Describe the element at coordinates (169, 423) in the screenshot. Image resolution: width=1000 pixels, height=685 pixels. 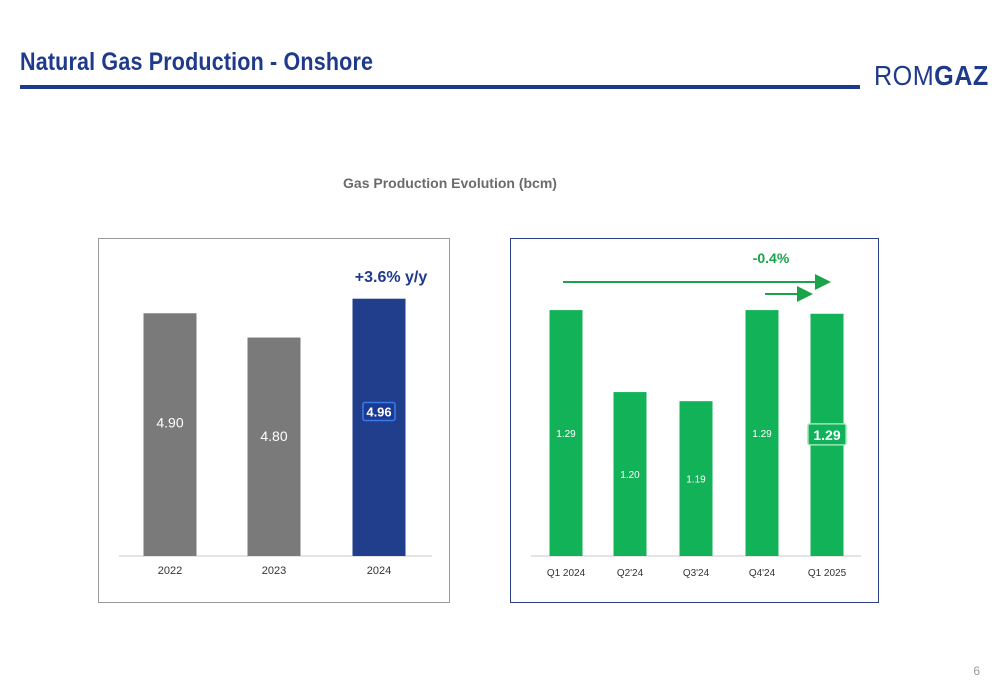
I see `value-label-2022: 4.90` at that location.